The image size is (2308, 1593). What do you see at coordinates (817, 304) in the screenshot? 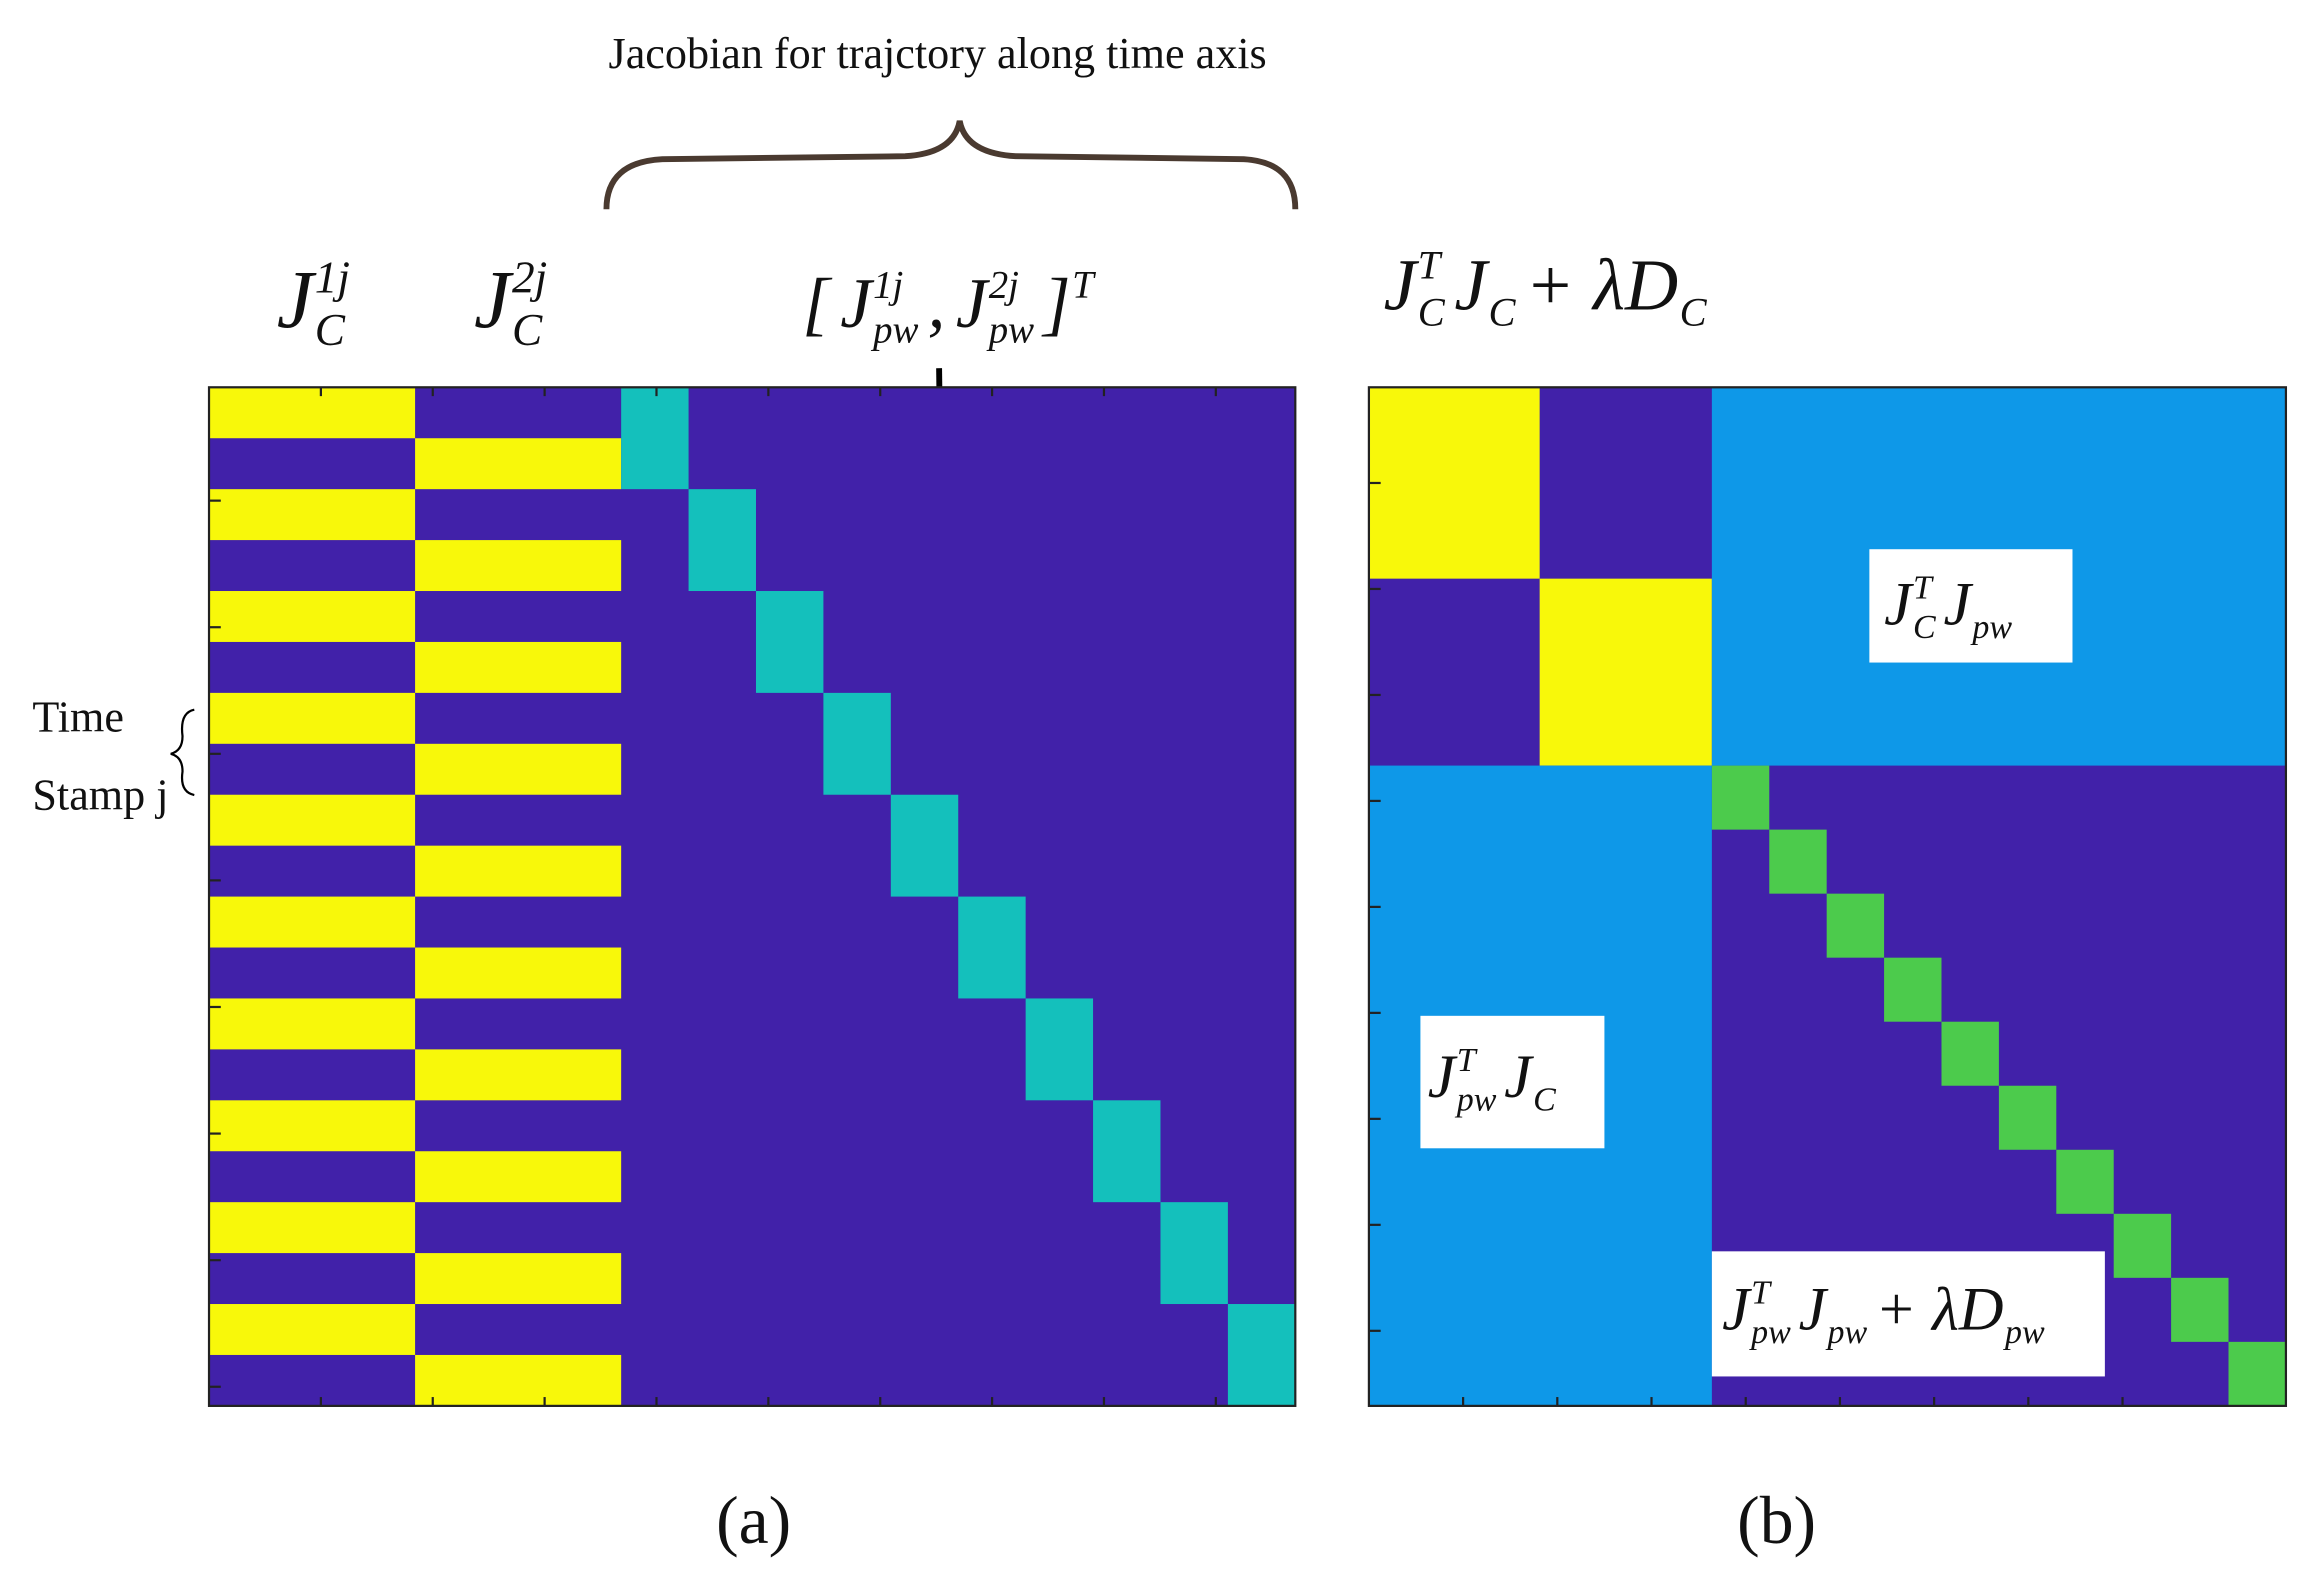
I see `math-symbol: [` at bounding box center [817, 304].